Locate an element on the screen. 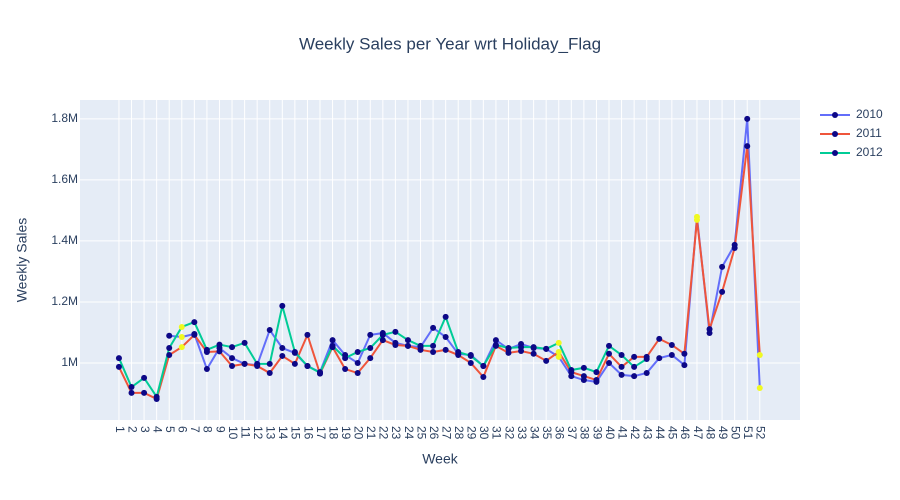 Image resolution: width=900 pixels, height=500 pixels. x-tick-label: 45 is located at coordinates (673, 433).